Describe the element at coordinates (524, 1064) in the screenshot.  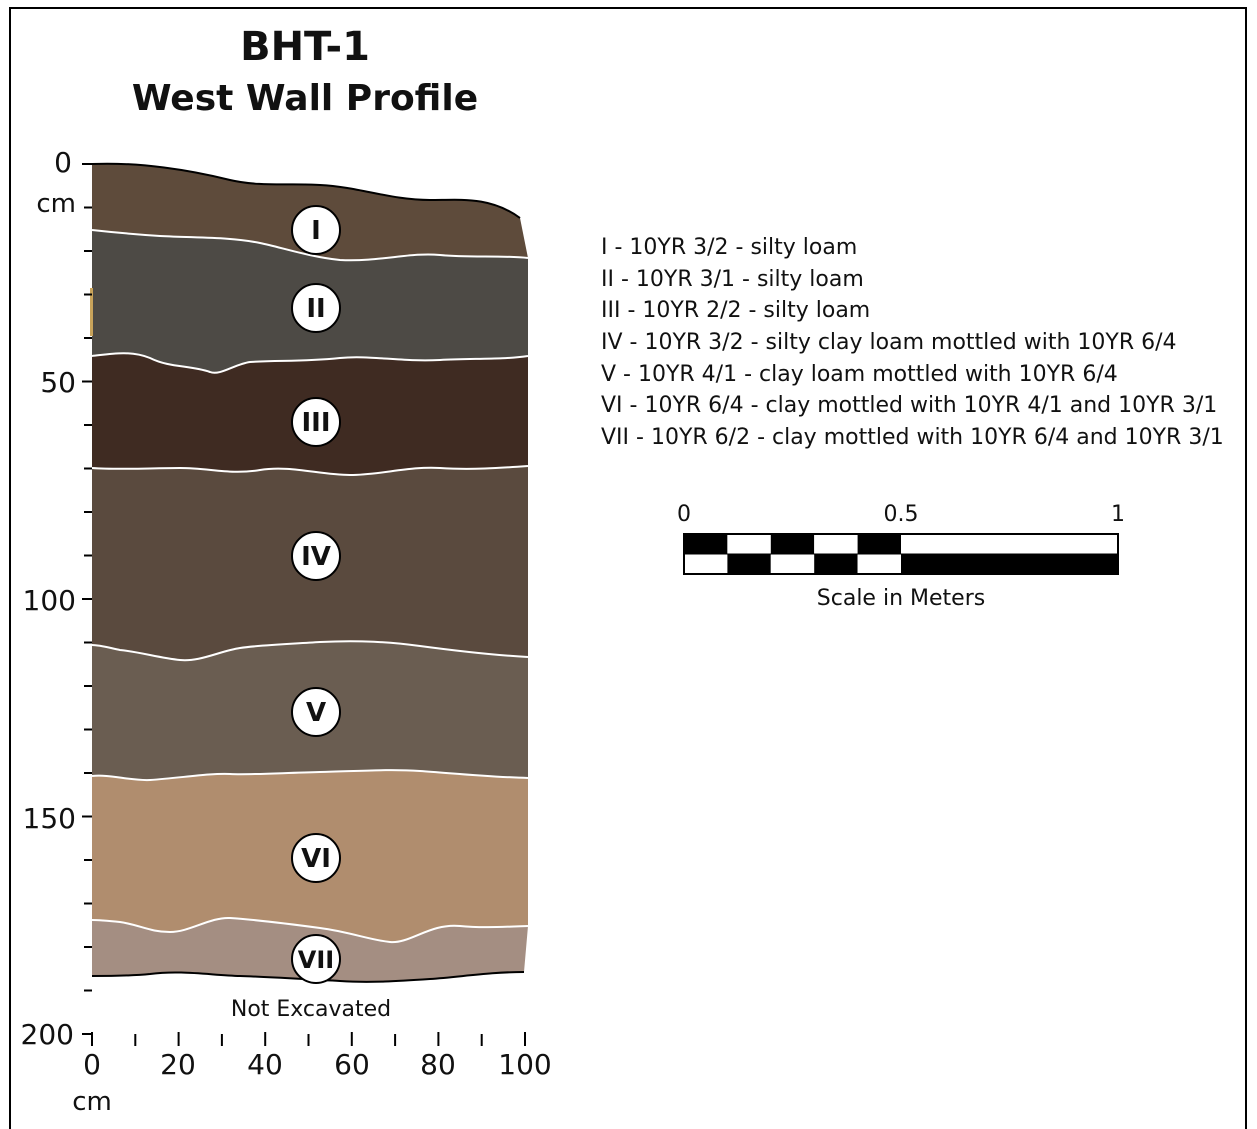
I see `distance-tick-label-100: 100` at that location.